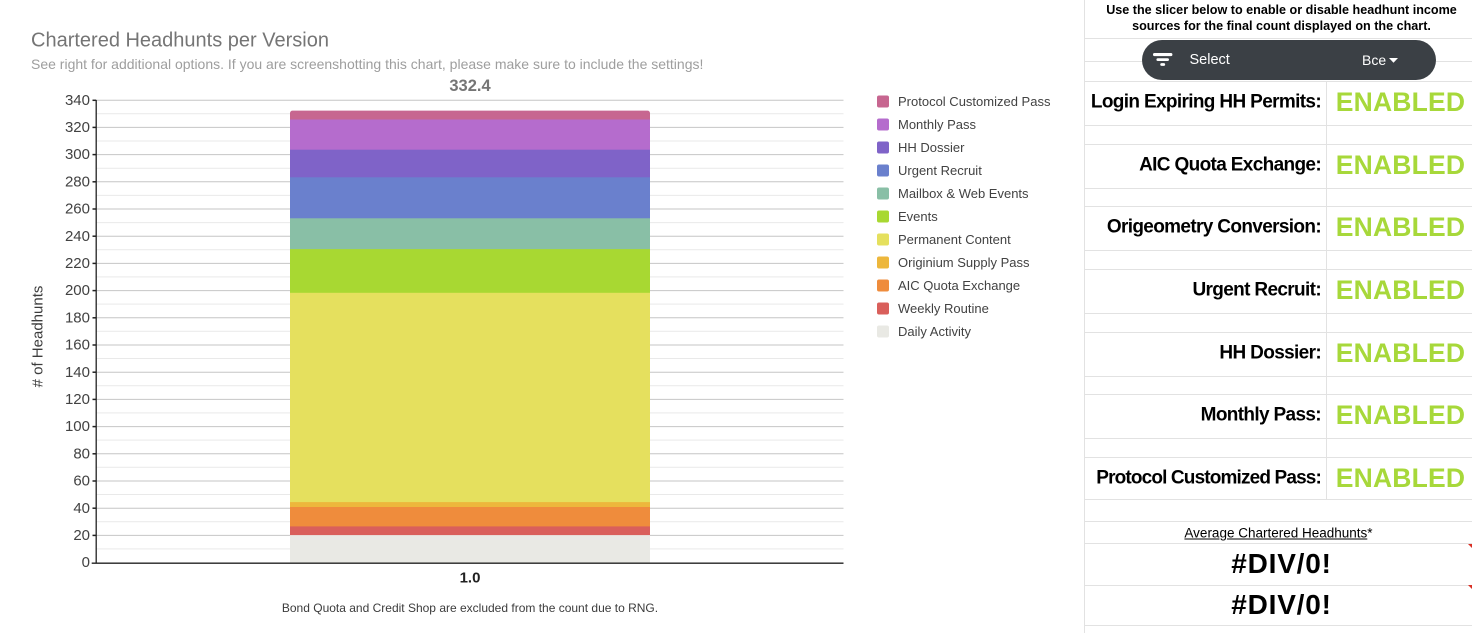 The height and width of the screenshot is (633, 1472). I want to click on svg-text: 200, so click(77, 290).